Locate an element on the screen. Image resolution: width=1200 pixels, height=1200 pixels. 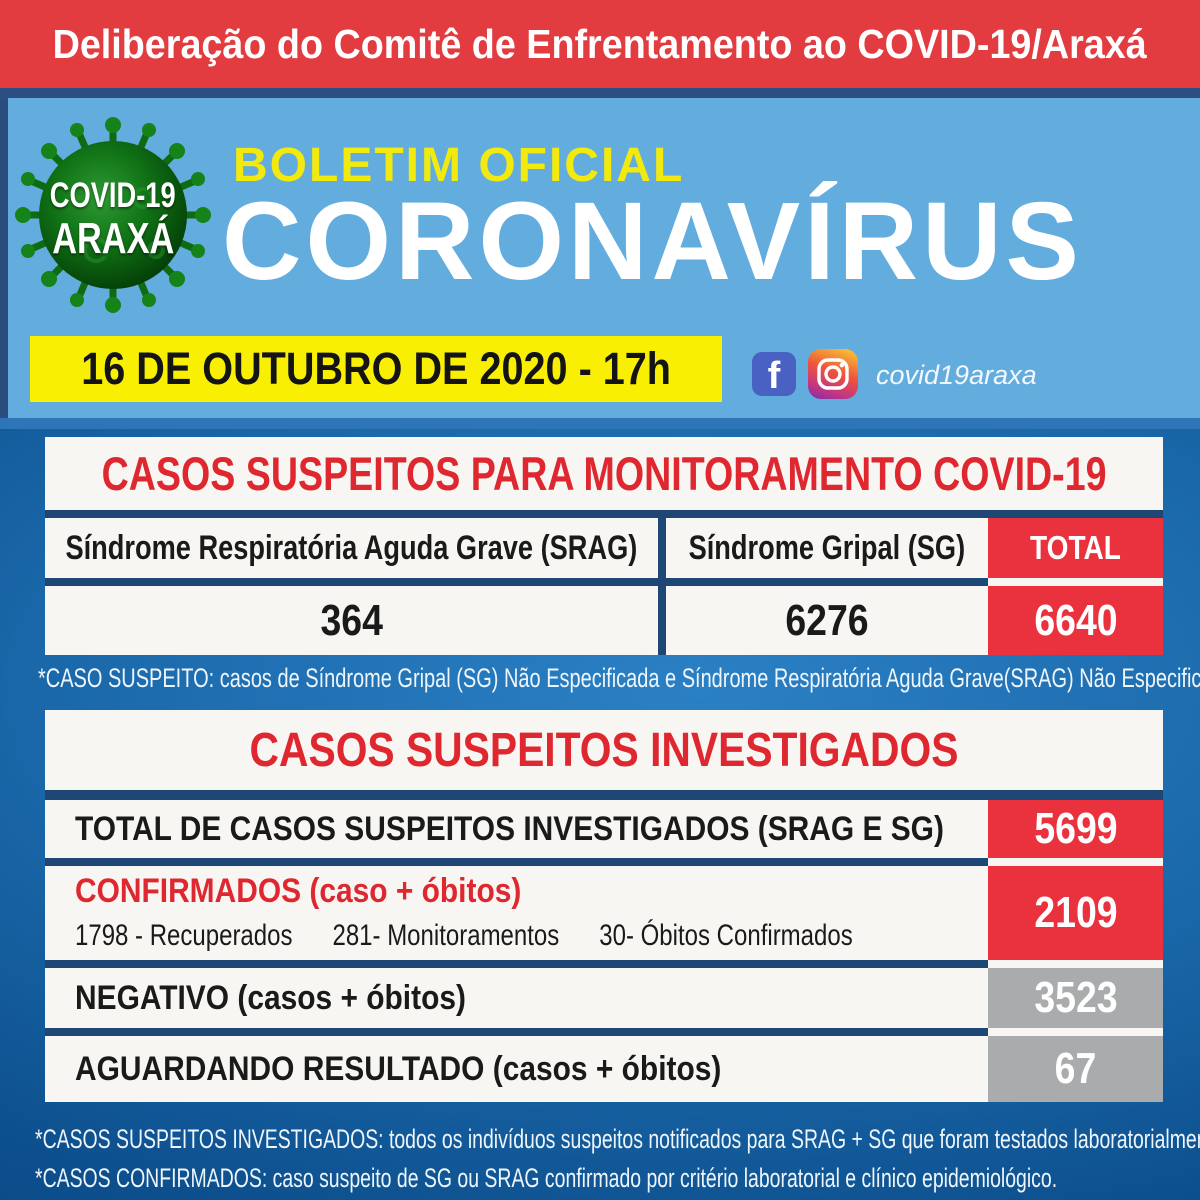
confirmed-label: CONFIRMADOS (caso + óbitos) is located at coordinates (298, 891).